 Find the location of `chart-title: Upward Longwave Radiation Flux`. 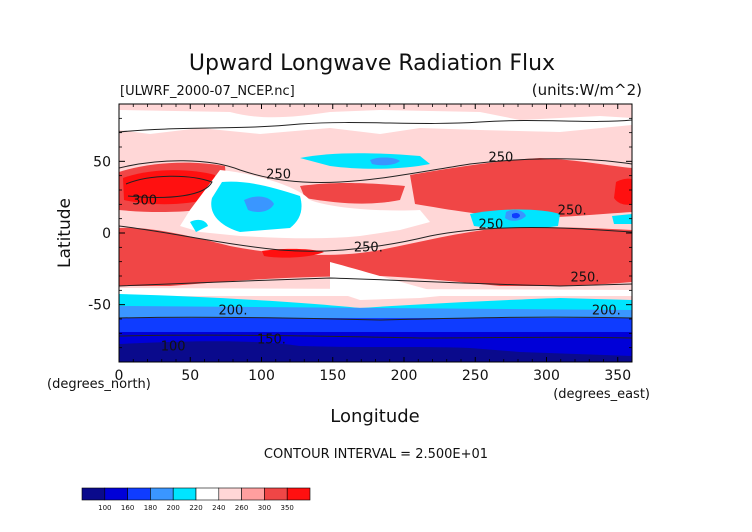

chart-title: Upward Longwave Radiation Flux is located at coordinates (372, 63).